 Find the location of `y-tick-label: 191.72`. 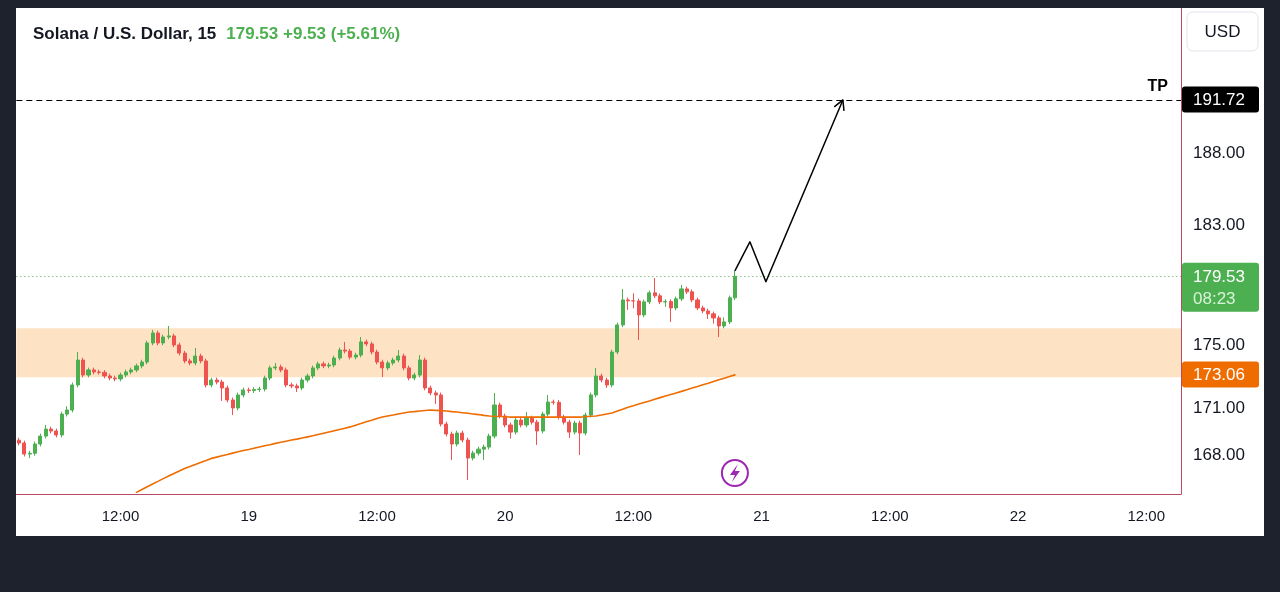

y-tick-label: 191.72 is located at coordinates (1219, 100).